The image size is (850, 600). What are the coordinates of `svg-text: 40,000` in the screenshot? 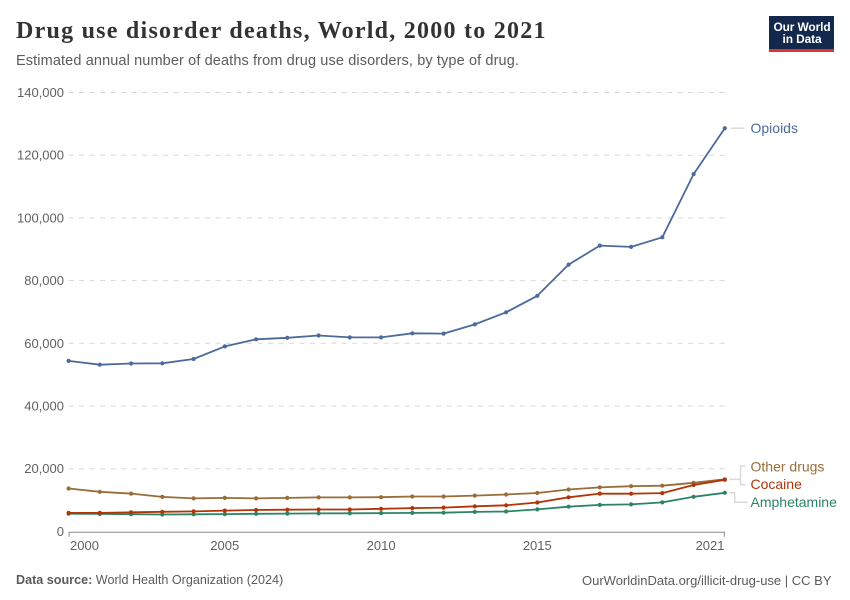 It's located at (44, 406).